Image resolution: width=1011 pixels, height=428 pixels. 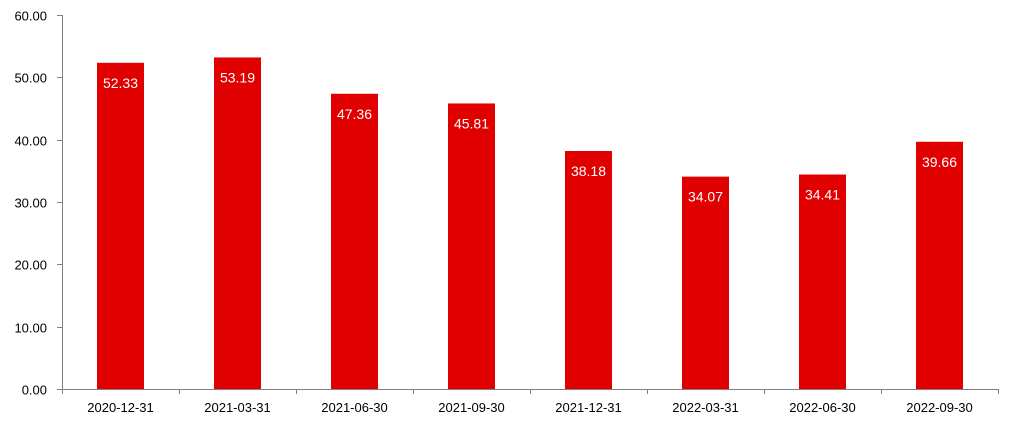 What do you see at coordinates (120, 407) in the screenshot?
I see `x-tick-label: 2020-12-31` at bounding box center [120, 407].